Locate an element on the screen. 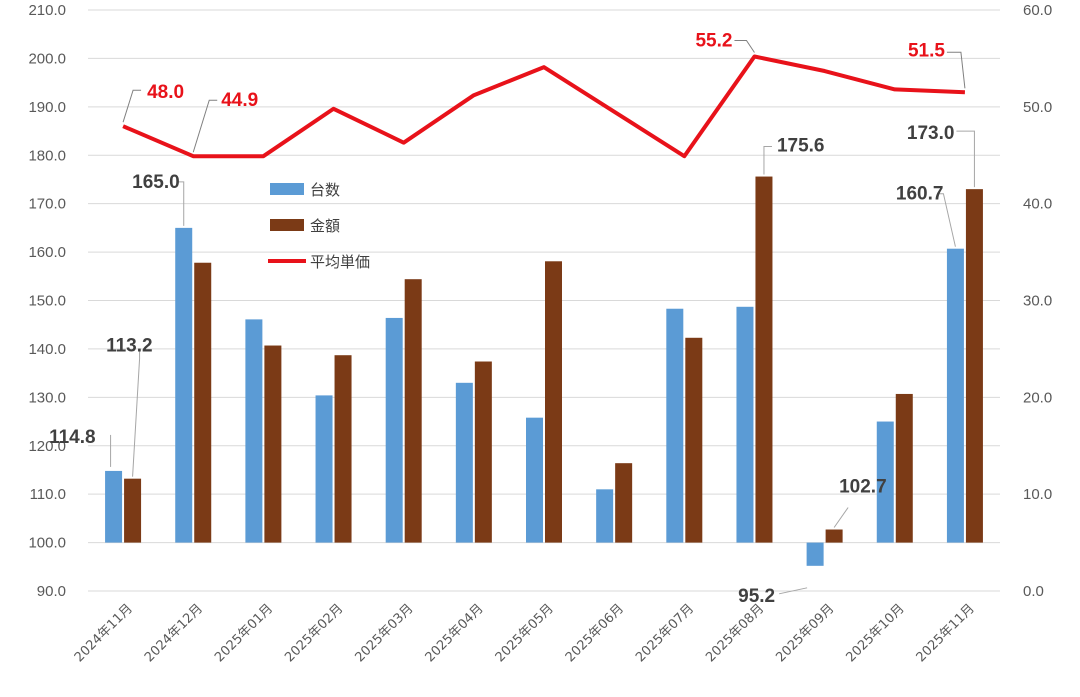 Image resolution: width=1080 pixels, height=697 pixels. right-tick-label: 20.0 is located at coordinates (1037, 397).